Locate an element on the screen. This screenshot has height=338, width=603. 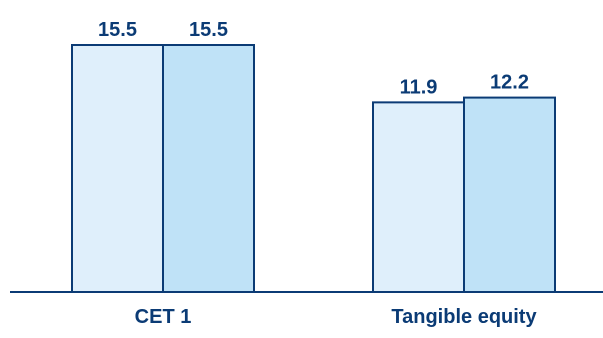
data-label-1-series-1: 15.5 is located at coordinates (117, 30).